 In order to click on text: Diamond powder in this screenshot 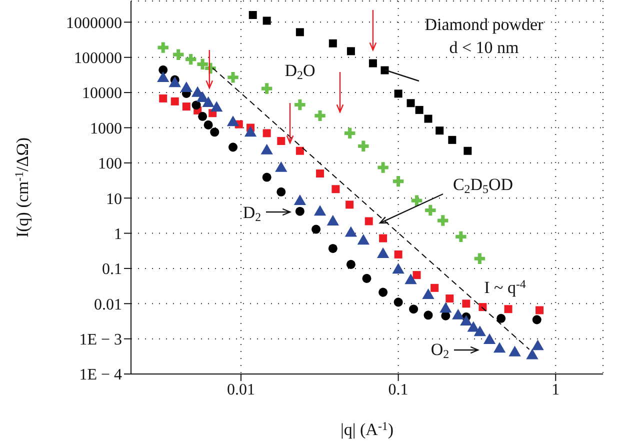, I will do `click(484, 24)`.